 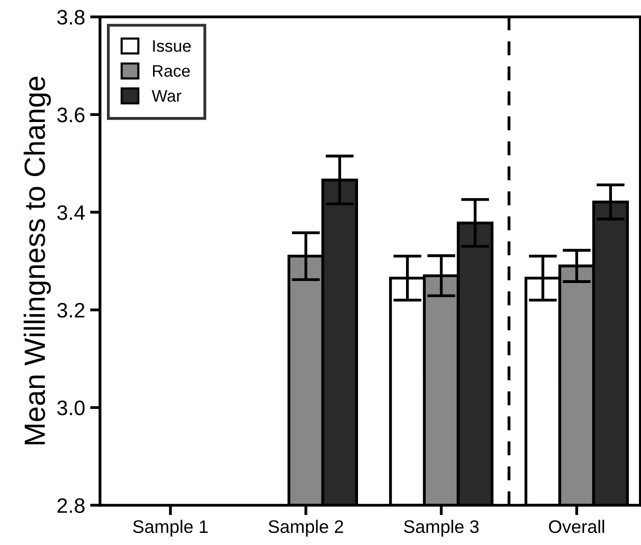 What do you see at coordinates (37, 260) in the screenshot?
I see `y-axis-title: Mean Willingness to Change` at bounding box center [37, 260].